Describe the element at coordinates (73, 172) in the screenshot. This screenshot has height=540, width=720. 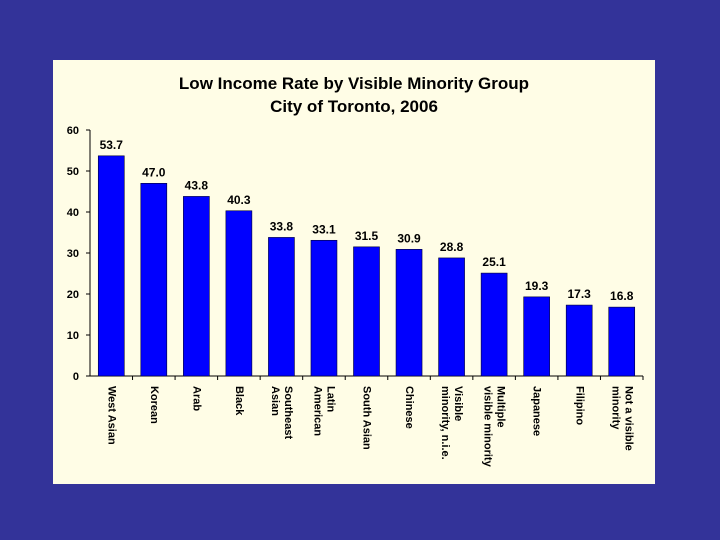
I see `y-tick-label: 50` at that location.